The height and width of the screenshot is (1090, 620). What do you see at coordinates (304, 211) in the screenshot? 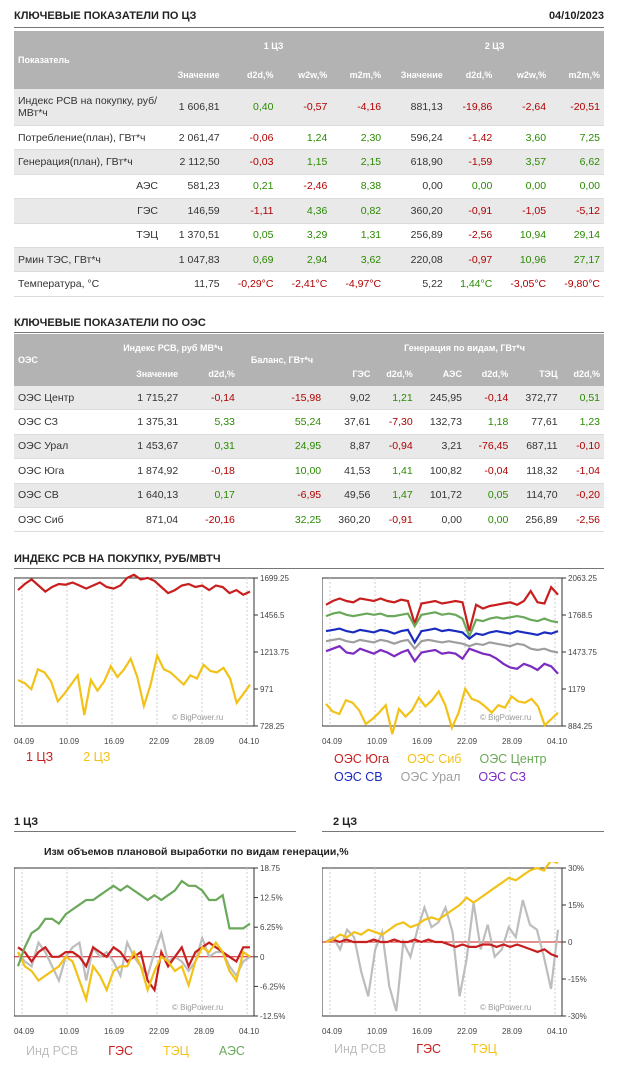
I see `cell: 4,36` at bounding box center [304, 211].